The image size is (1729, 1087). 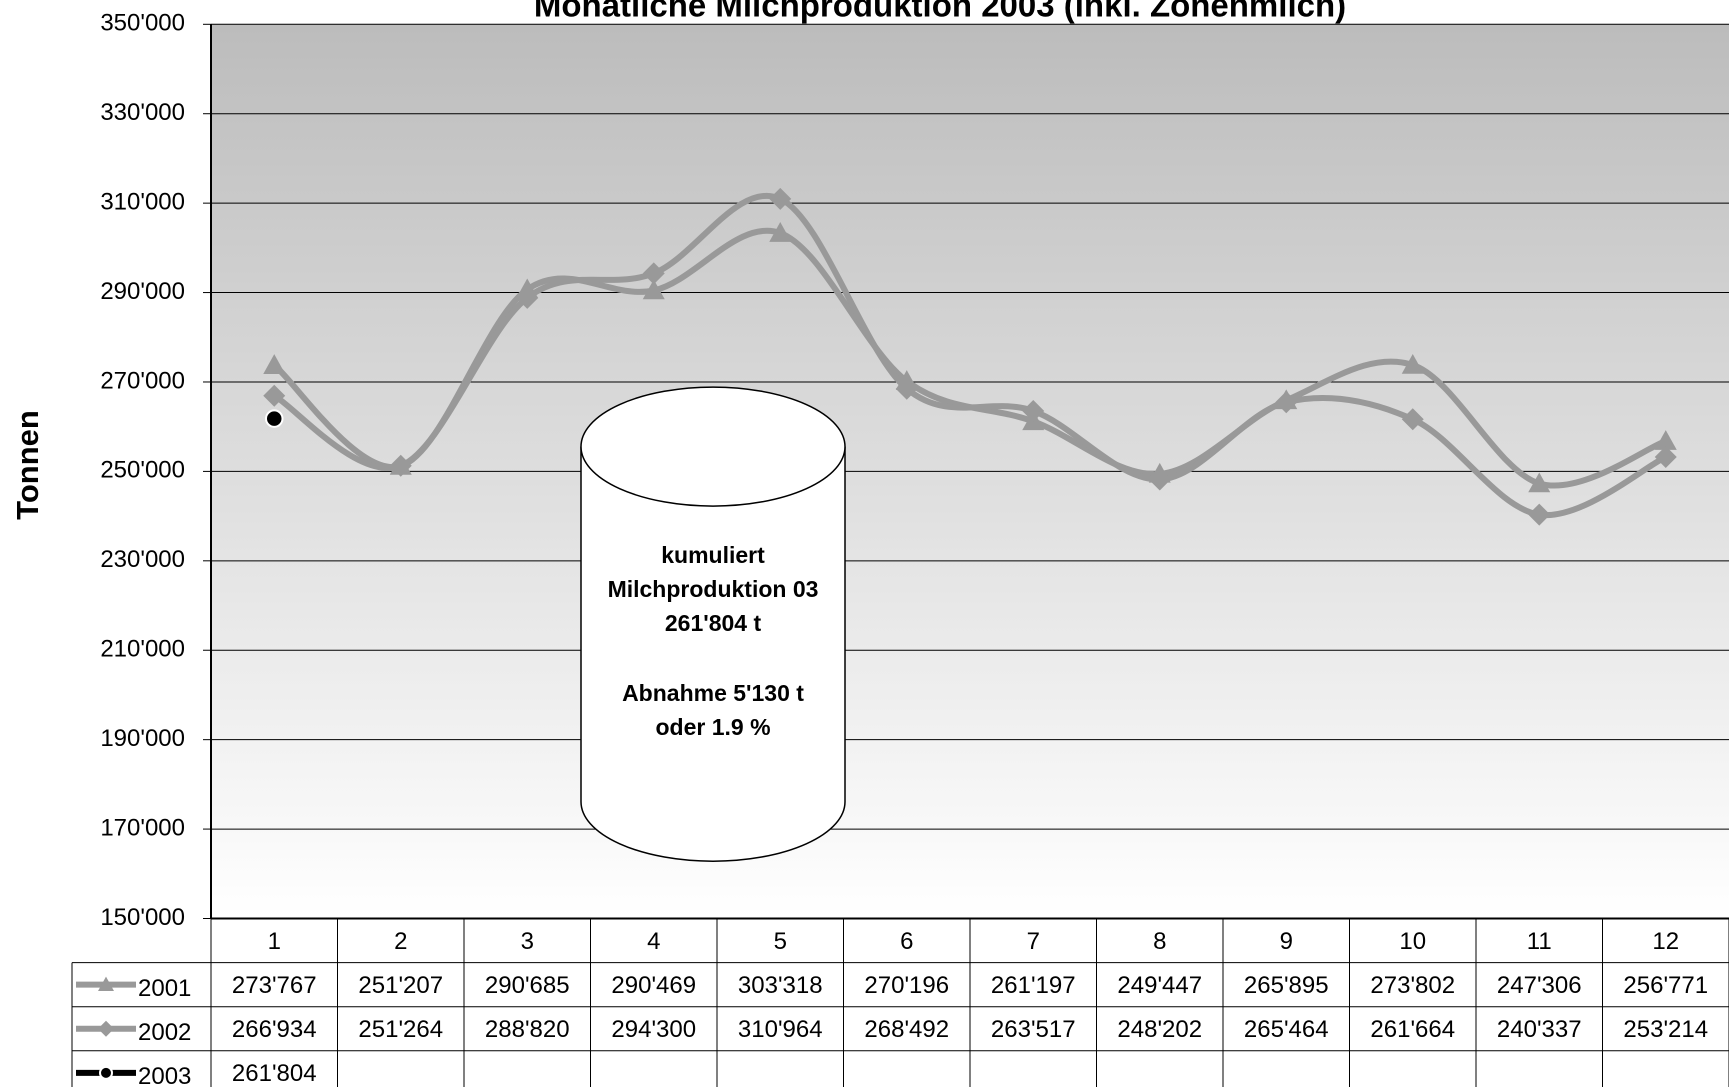 What do you see at coordinates (712, 727) in the screenshot?
I see `annotation-text: oder 1.9 %` at bounding box center [712, 727].